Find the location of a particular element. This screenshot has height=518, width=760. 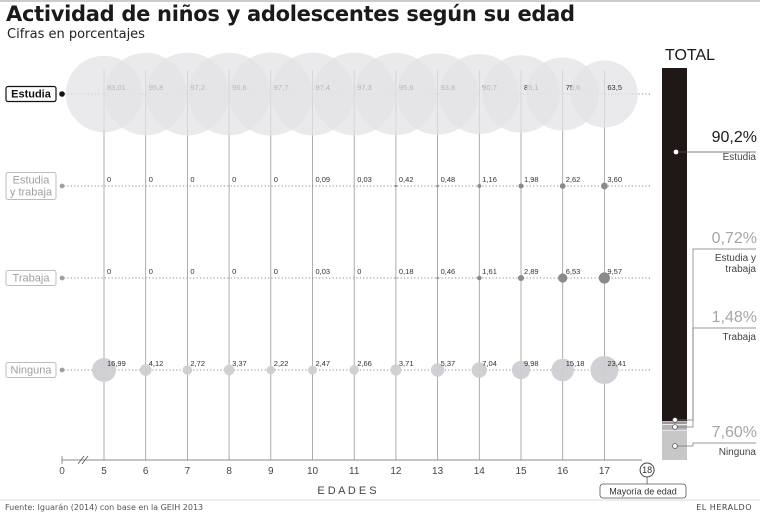

x-tick-label: 5 is located at coordinates (104, 471).